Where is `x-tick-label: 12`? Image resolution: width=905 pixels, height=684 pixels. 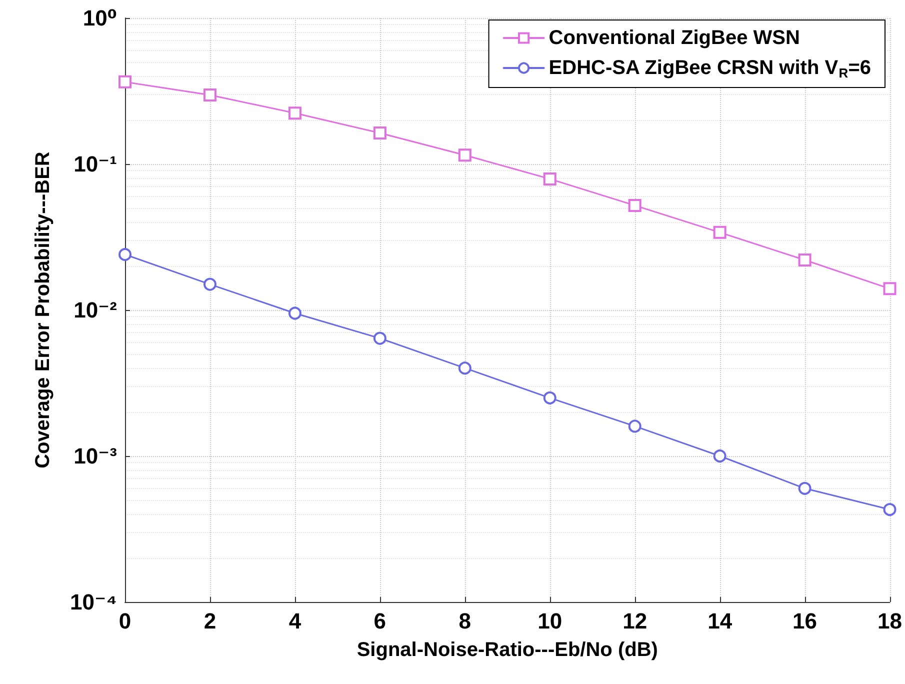
x-tick-label: 12 is located at coordinates (635, 621).